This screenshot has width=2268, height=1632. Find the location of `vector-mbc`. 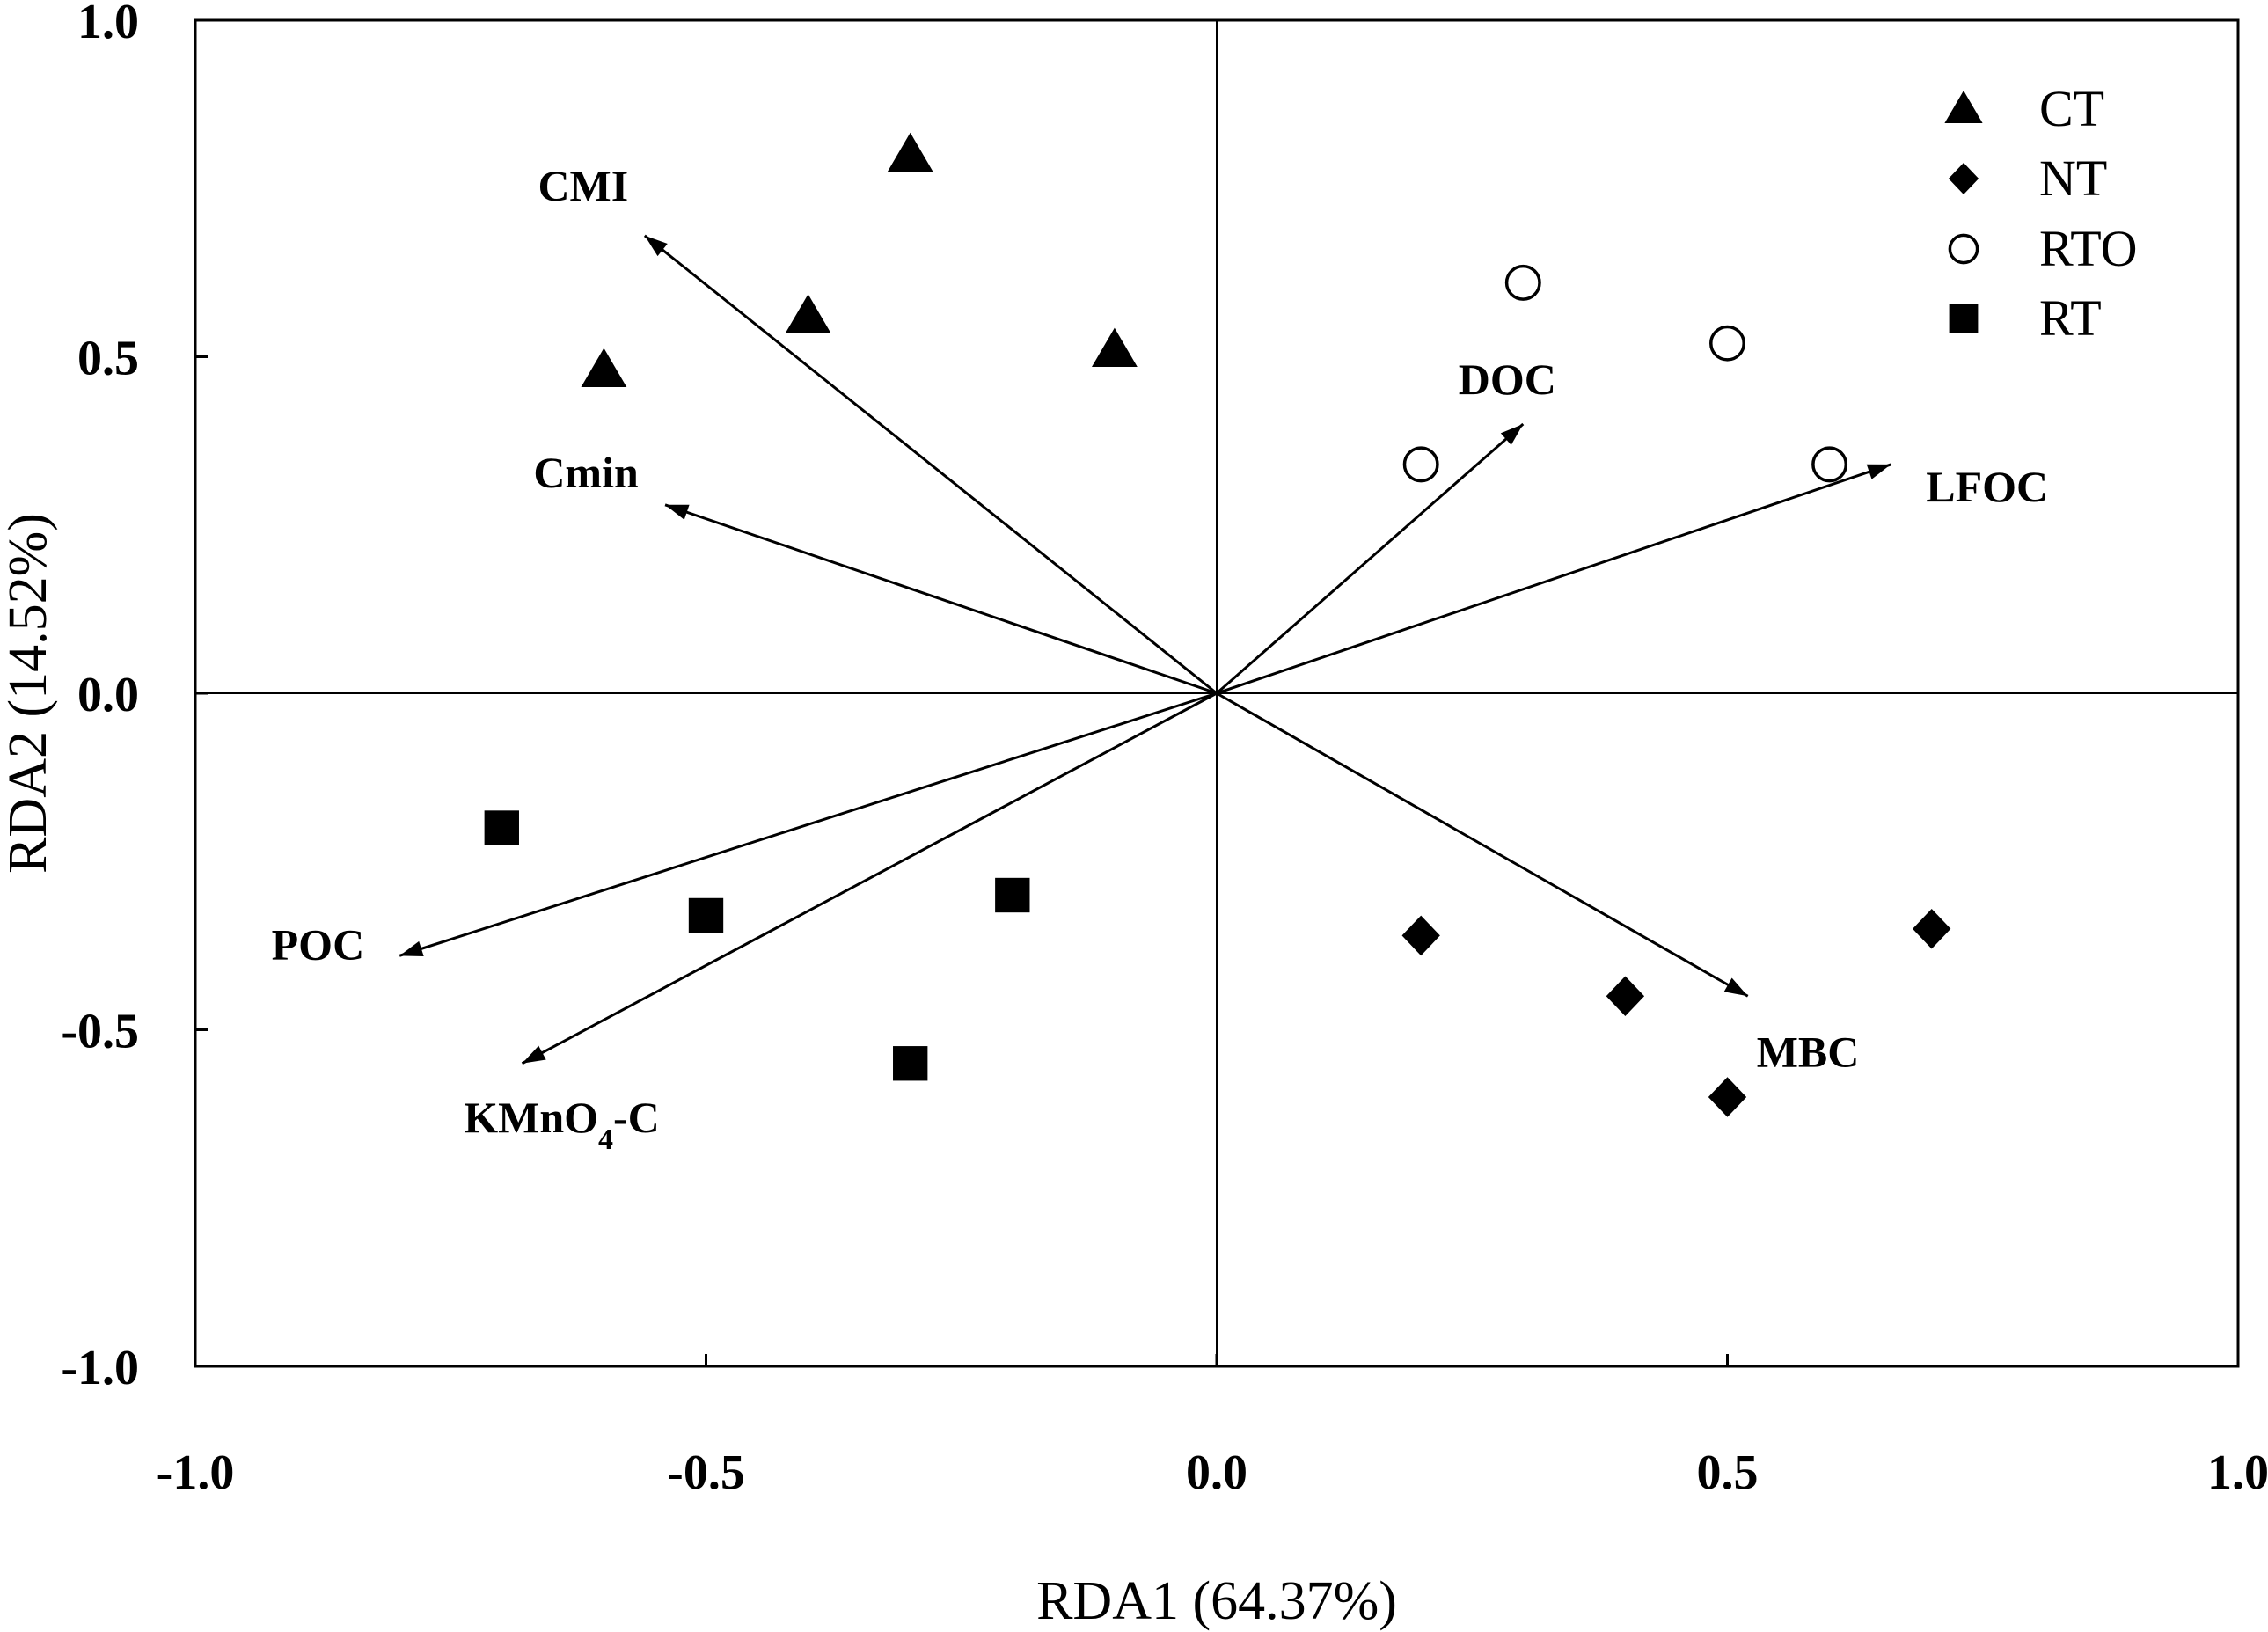

vector-mbc is located at coordinates (1482, 845).